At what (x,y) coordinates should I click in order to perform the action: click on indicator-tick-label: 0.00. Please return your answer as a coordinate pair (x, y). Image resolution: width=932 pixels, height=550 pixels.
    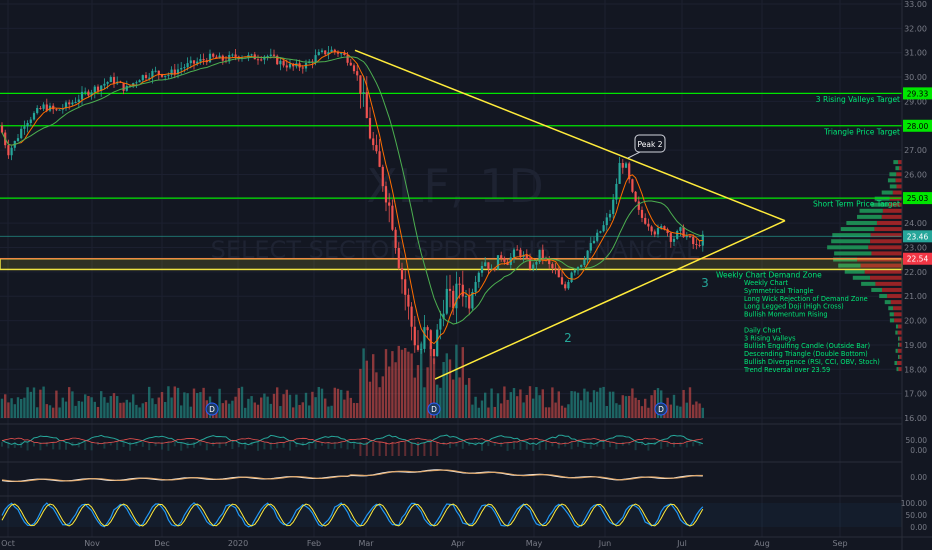
    Looking at the image, I should click on (918, 450).